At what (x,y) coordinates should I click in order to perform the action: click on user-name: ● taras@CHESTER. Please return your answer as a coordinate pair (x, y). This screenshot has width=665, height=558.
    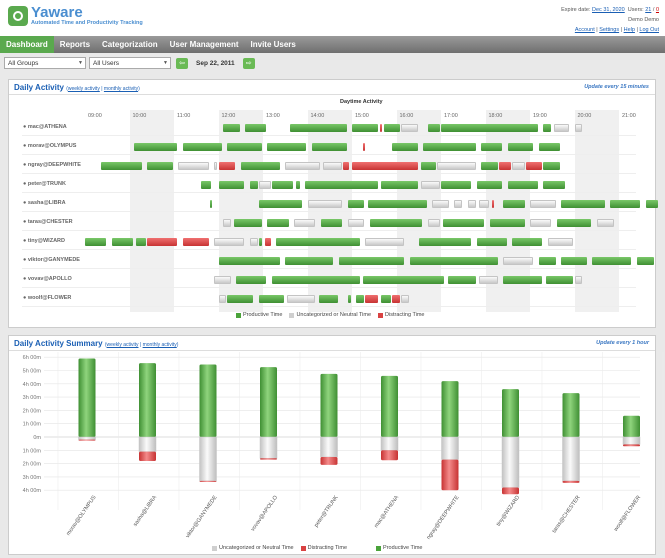
    Looking at the image, I should click on (48, 222).